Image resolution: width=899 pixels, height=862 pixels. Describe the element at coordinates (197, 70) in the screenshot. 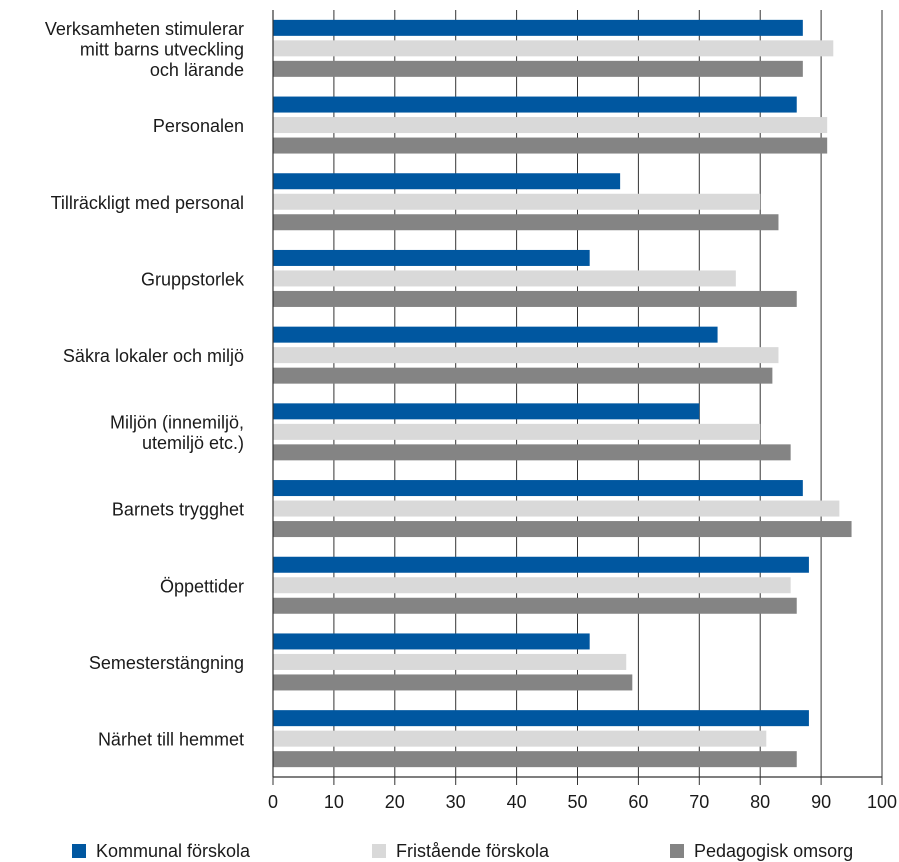

I see `category-label: och lärande` at that location.